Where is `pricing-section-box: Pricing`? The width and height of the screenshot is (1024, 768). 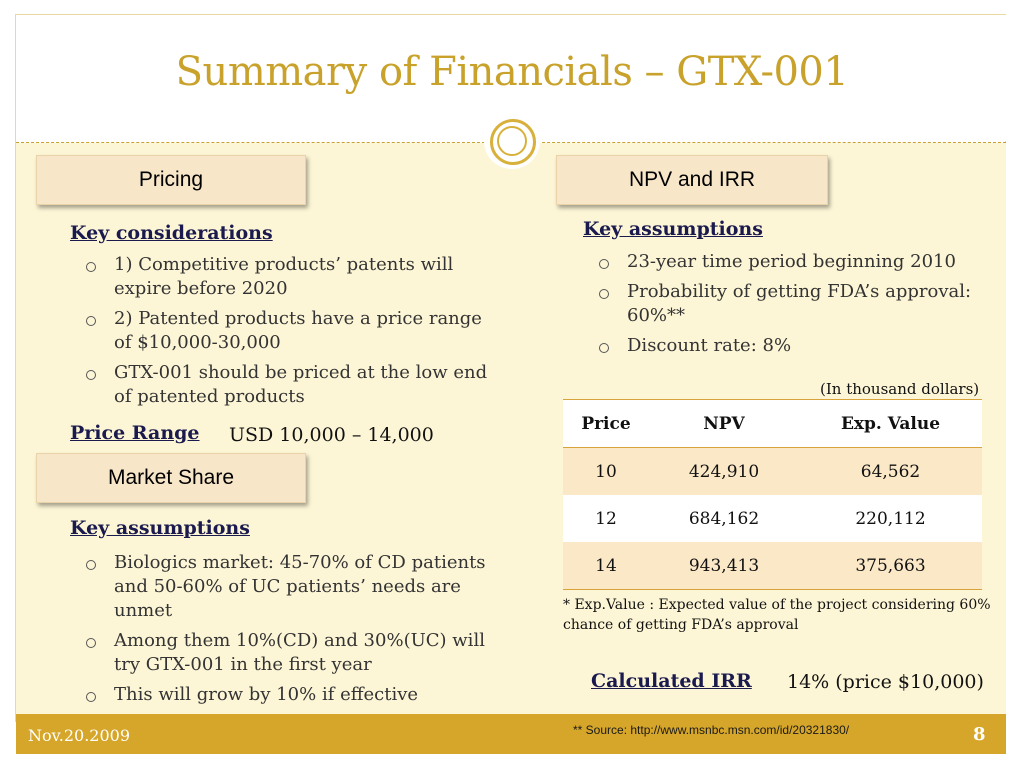 pricing-section-box: Pricing is located at coordinates (171, 180).